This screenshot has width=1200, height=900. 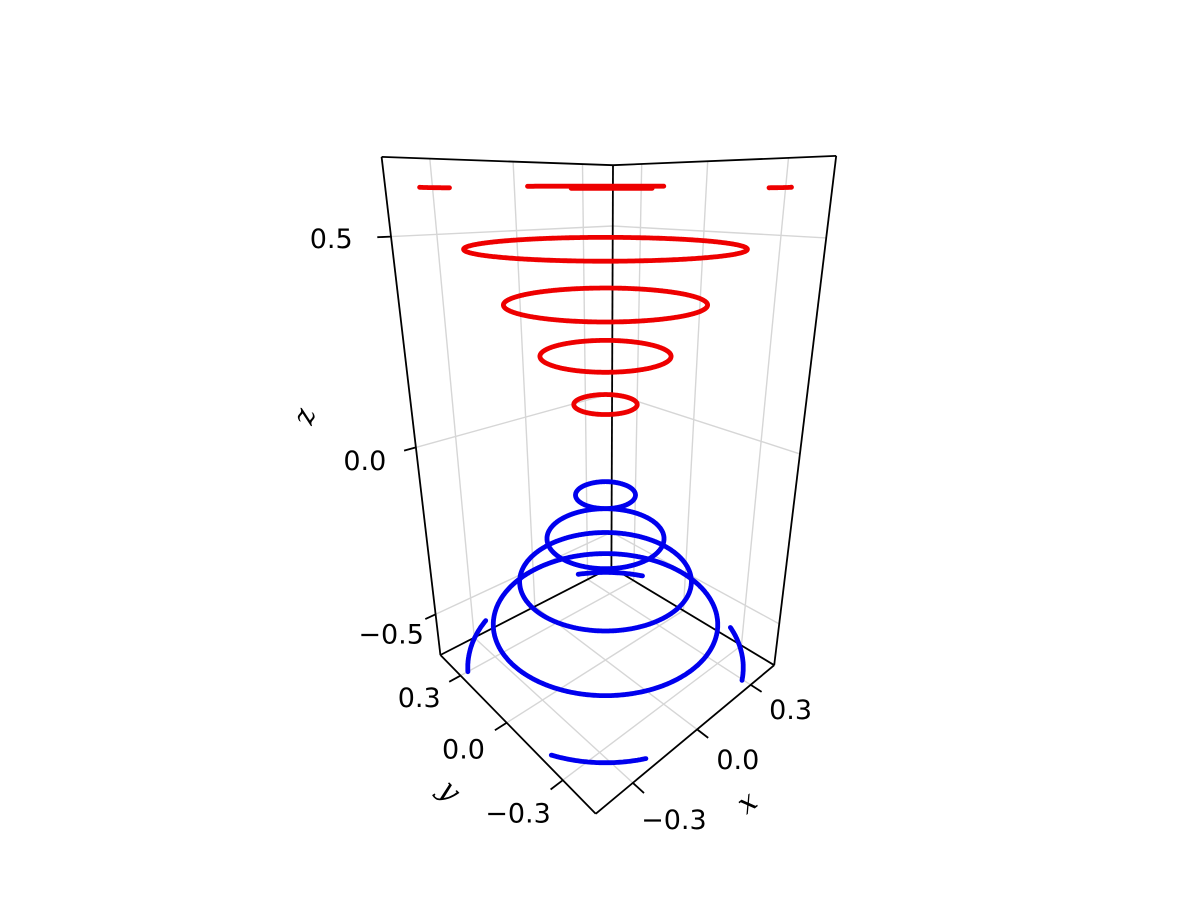 I want to click on y-tick-label: 0.3, so click(x=419, y=698).